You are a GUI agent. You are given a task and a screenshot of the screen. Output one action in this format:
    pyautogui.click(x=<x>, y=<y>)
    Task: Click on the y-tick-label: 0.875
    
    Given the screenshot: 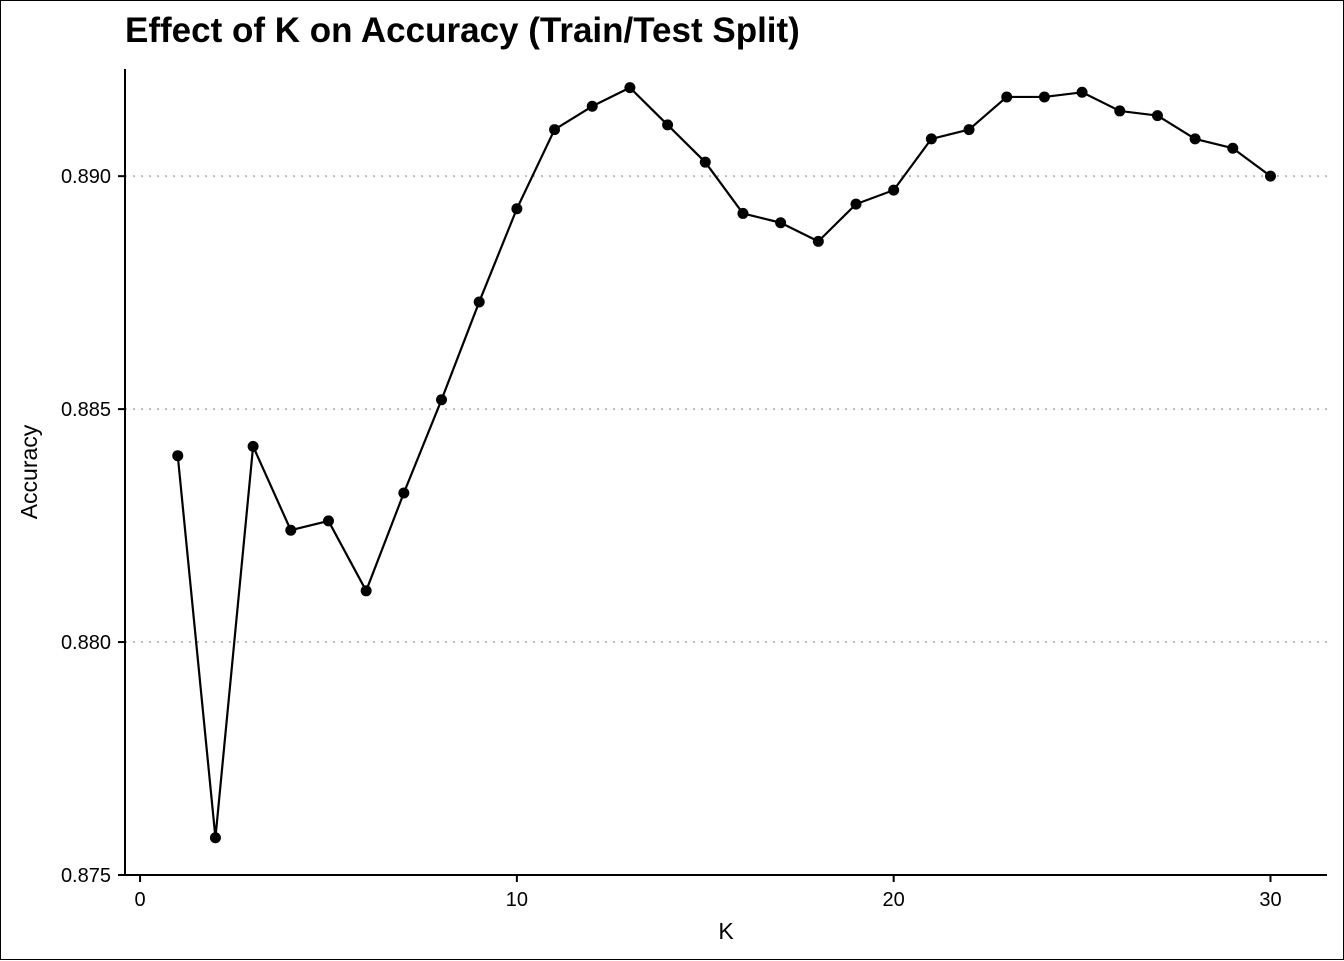 What is the action you would take?
    pyautogui.click(x=86, y=876)
    